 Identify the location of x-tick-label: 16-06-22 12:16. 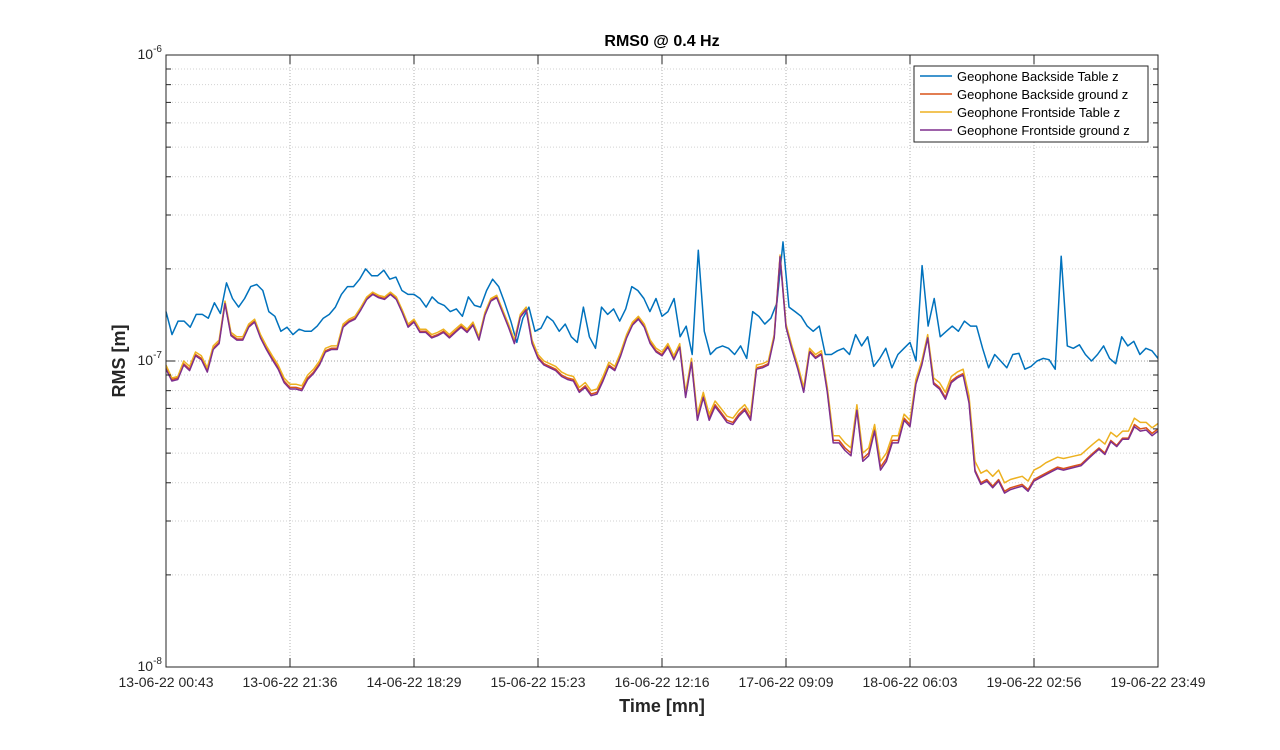
(662, 682).